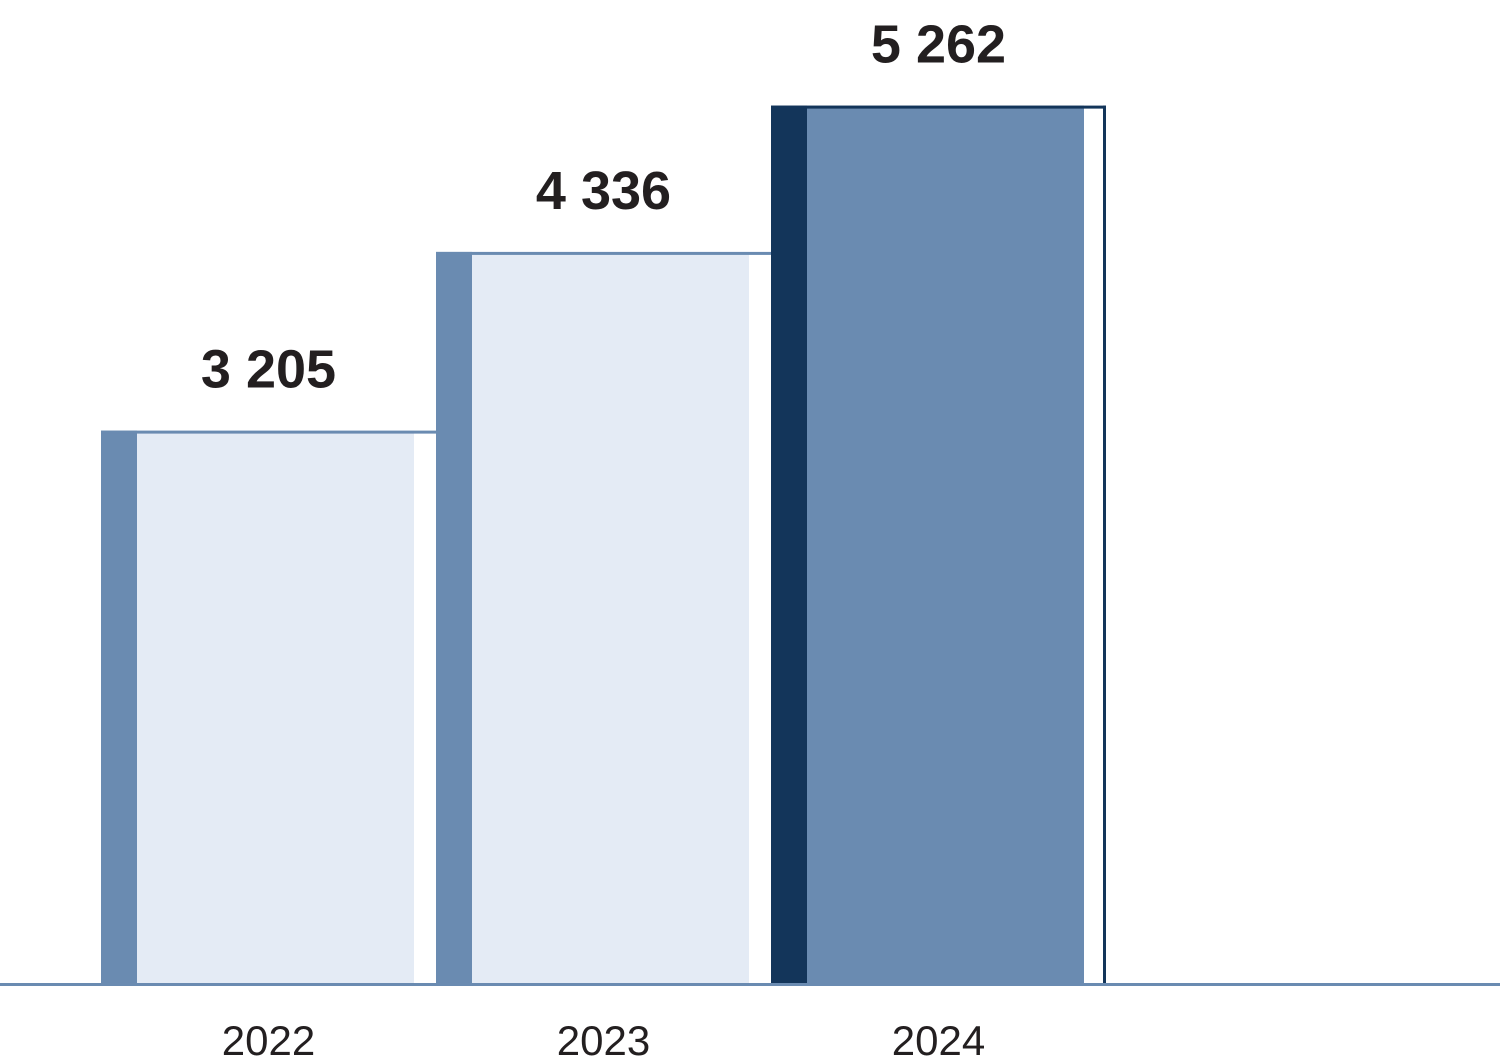  I want to click on bar-2023, so click(610, 618).